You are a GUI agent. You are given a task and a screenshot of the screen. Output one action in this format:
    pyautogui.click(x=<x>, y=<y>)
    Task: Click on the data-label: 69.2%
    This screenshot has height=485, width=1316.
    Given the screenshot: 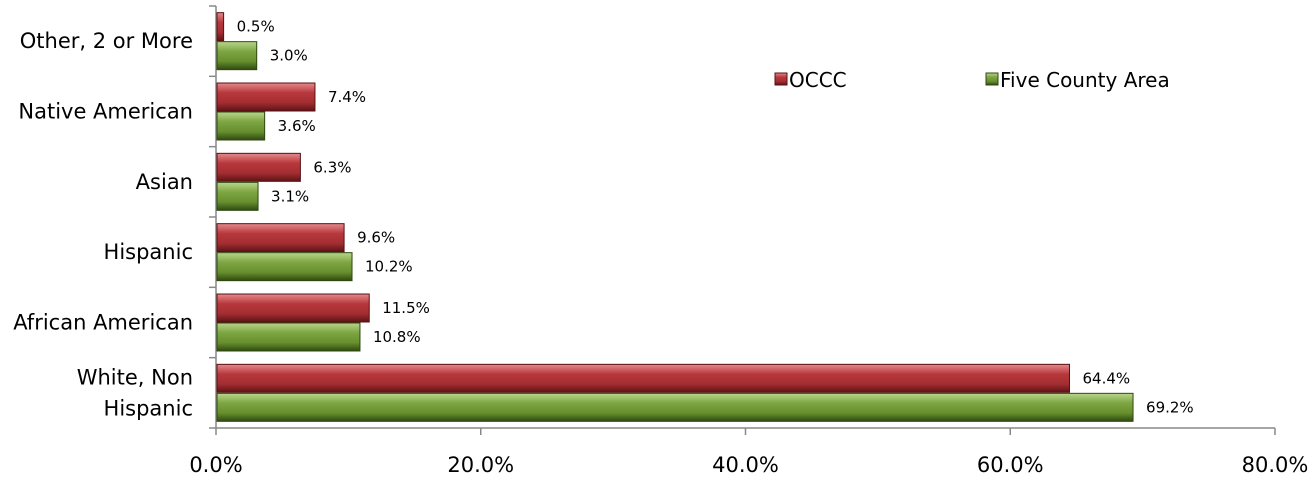 What is the action you would take?
    pyautogui.click(x=1170, y=407)
    